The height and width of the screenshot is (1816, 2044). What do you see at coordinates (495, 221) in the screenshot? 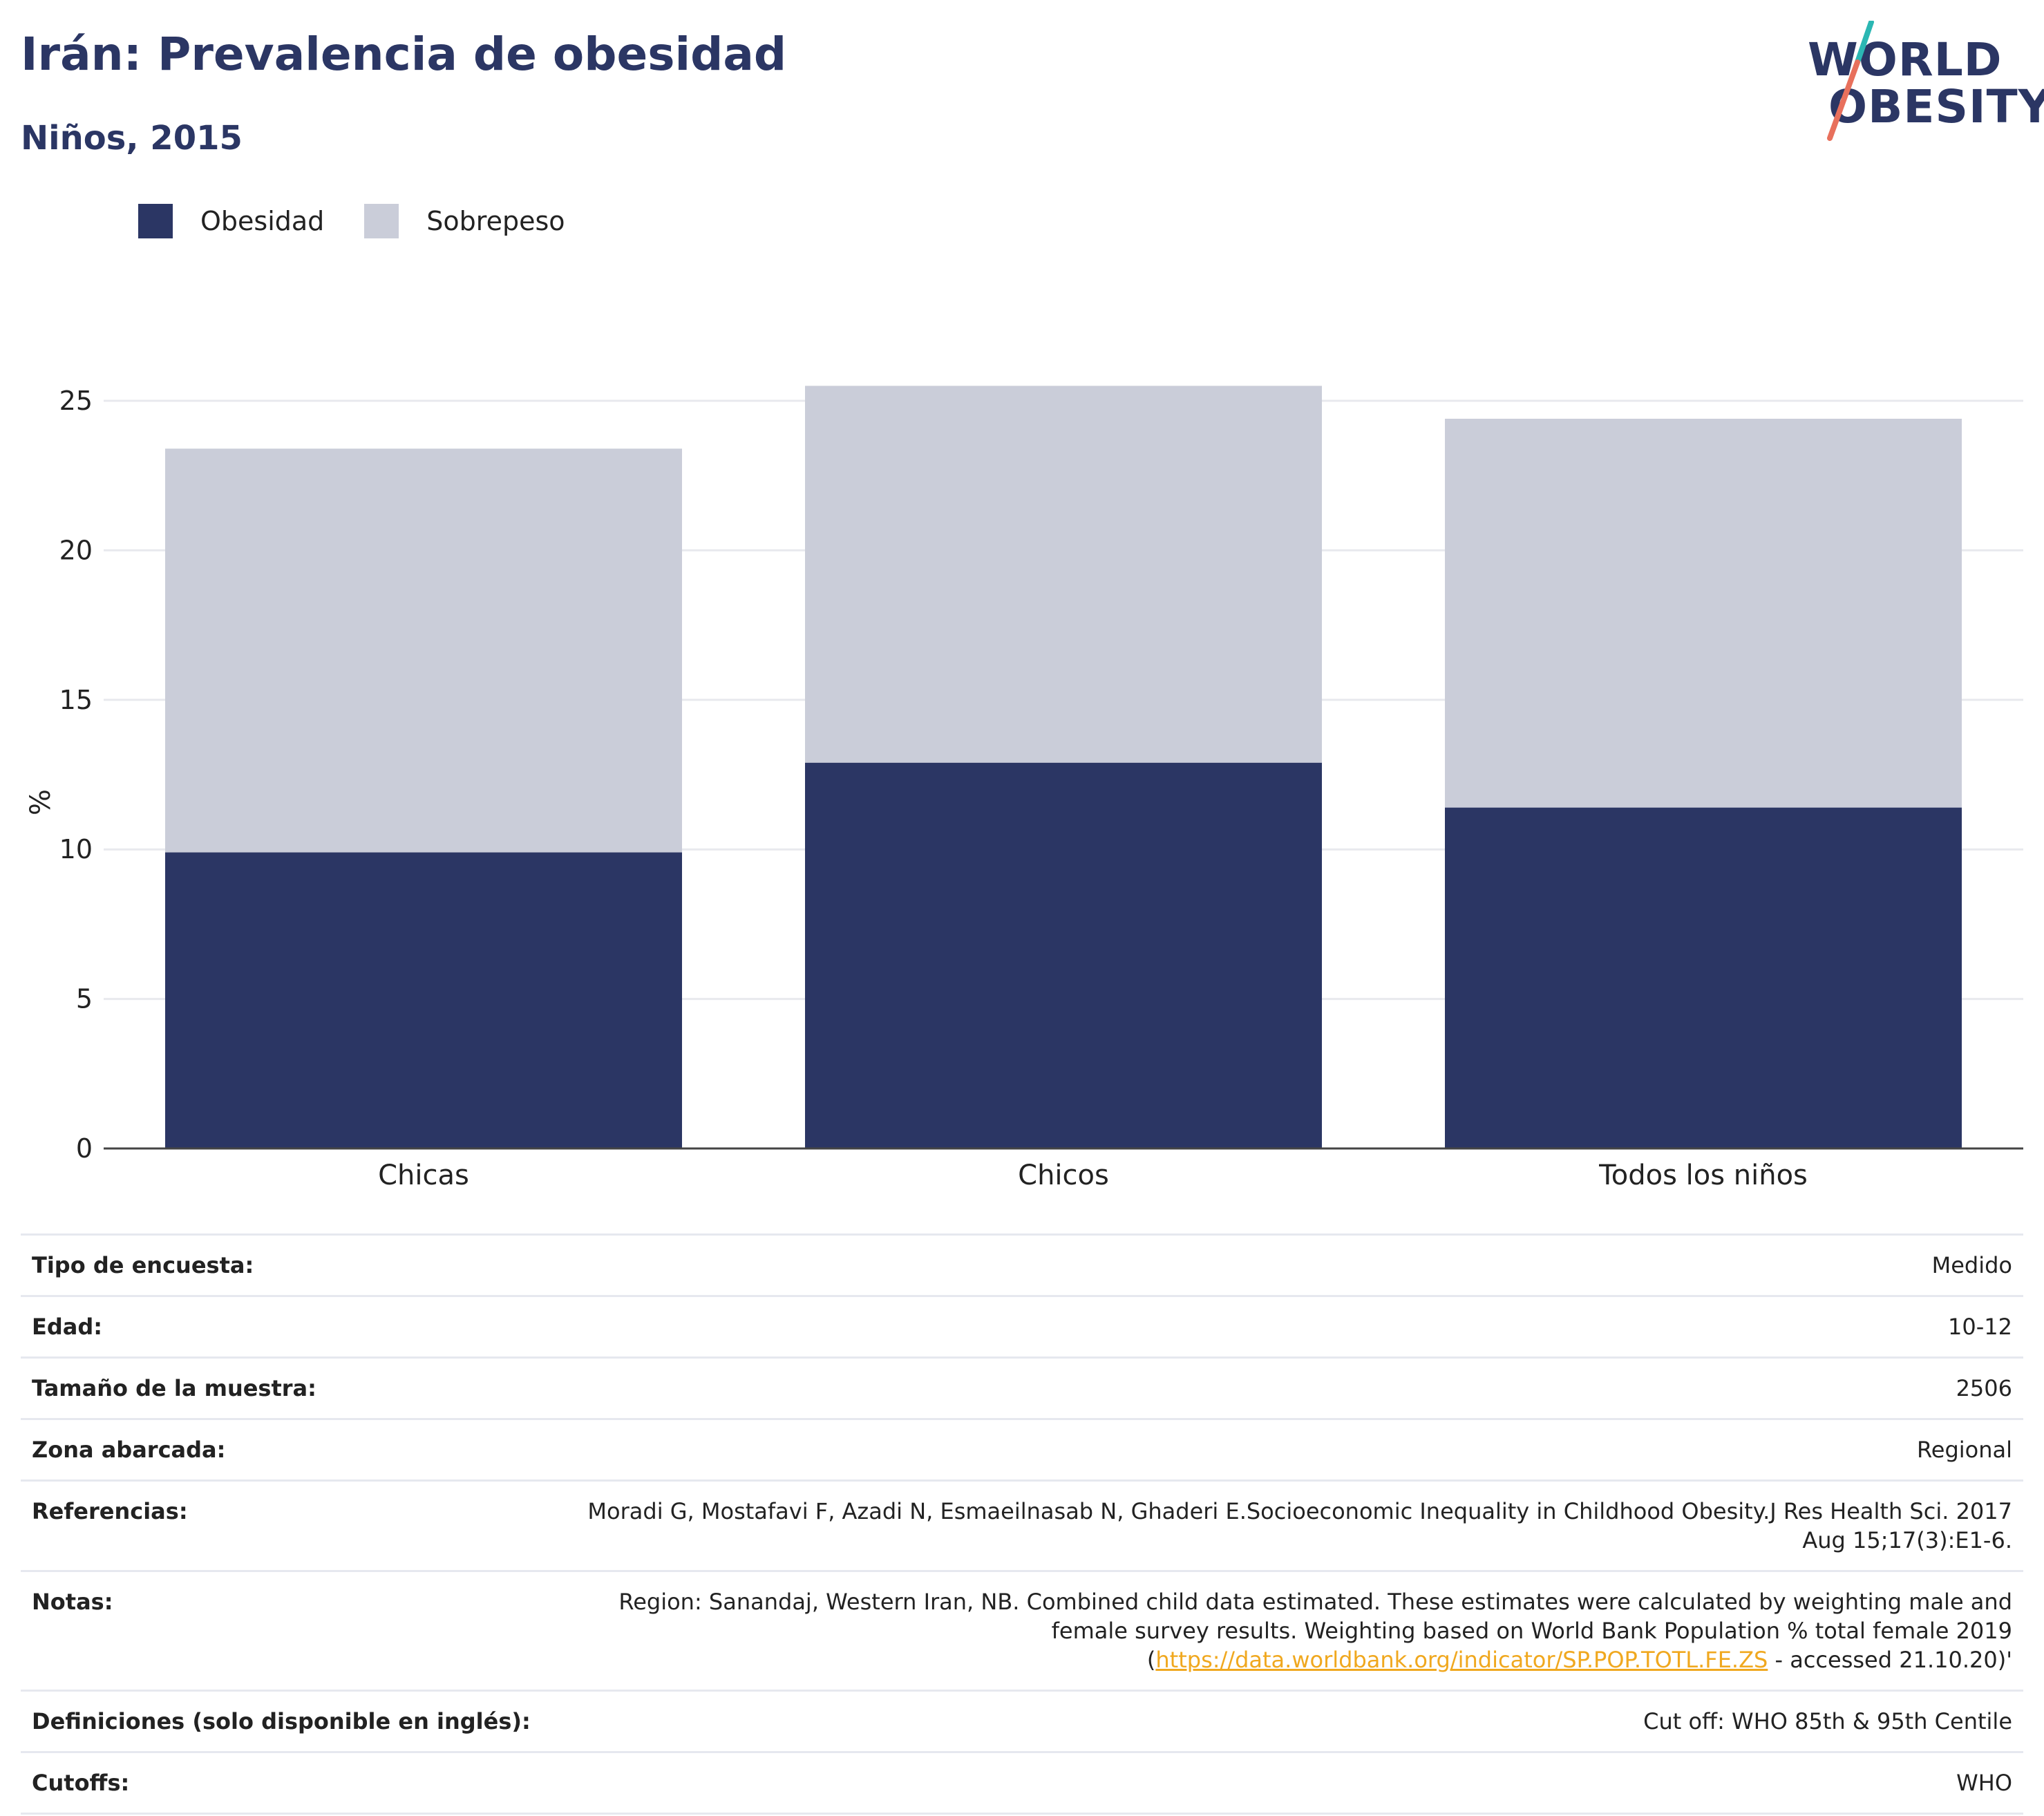
I see `legend-label-sobrepeso: Sobrepeso` at bounding box center [495, 221].